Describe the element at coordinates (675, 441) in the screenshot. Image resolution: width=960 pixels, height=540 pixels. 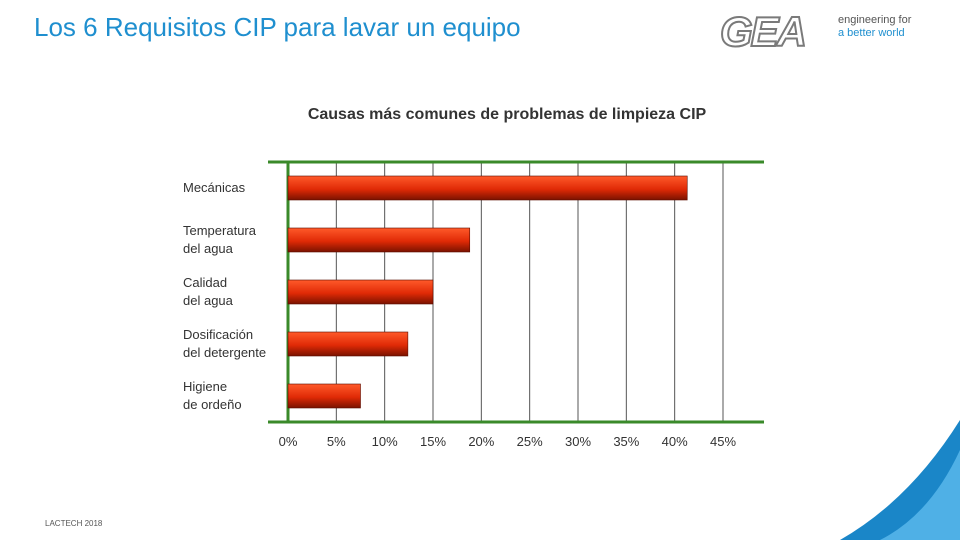
I see `x-tick-label: 40%` at that location.